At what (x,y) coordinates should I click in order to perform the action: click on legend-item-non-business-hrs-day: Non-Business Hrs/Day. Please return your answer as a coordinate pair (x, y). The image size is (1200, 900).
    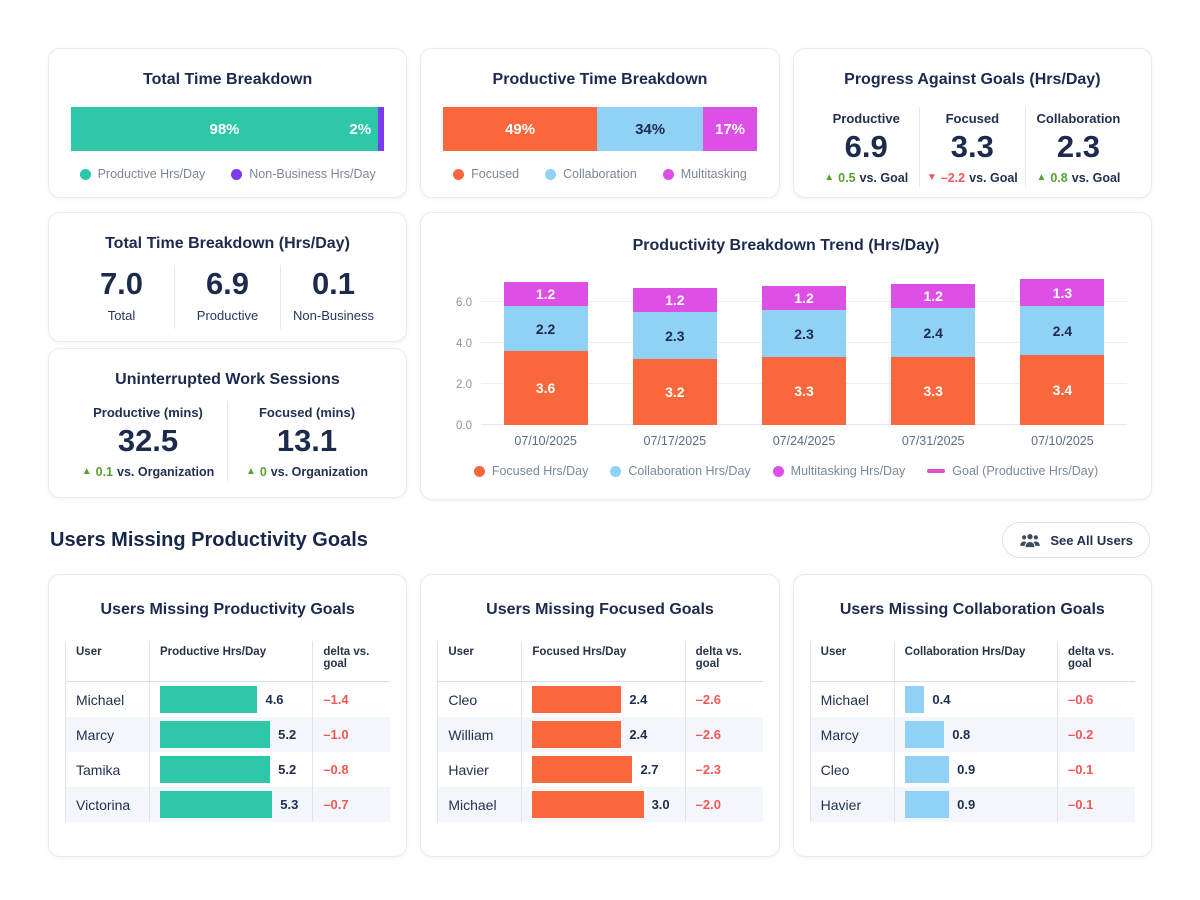
    Looking at the image, I should click on (303, 174).